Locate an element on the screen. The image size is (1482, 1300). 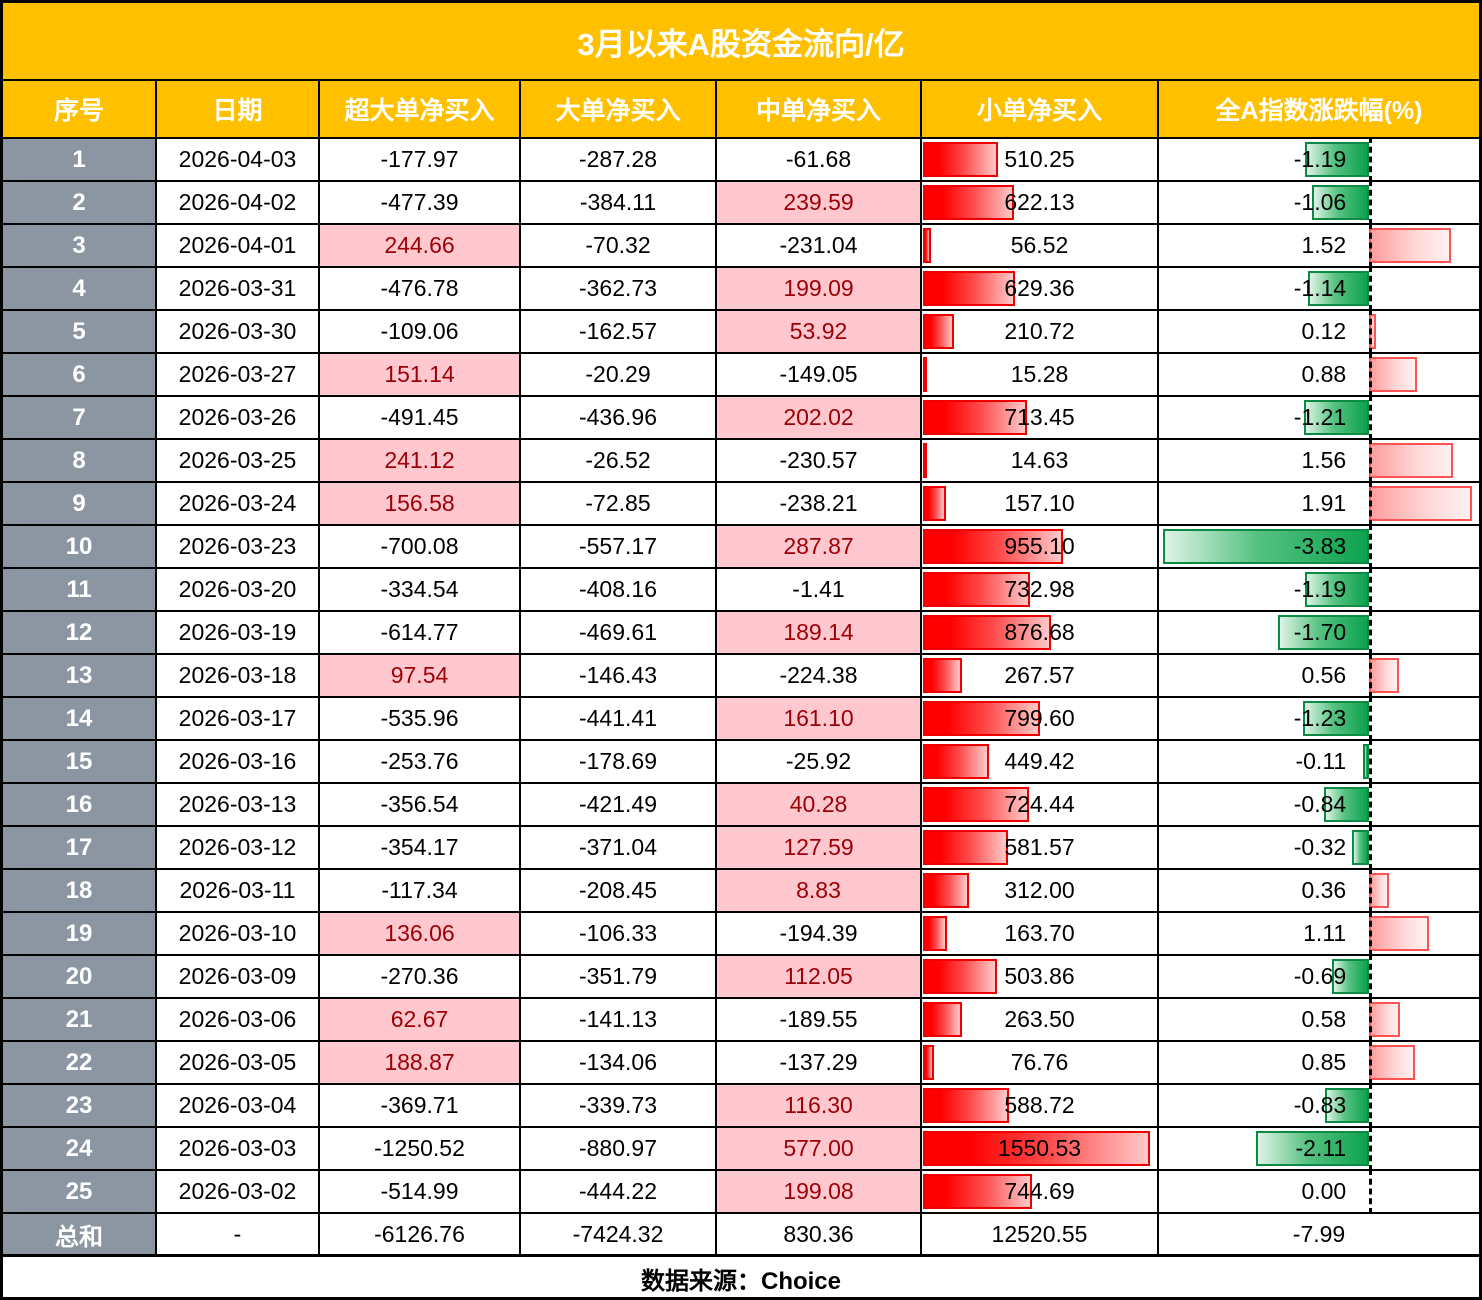
date-label: - is located at coordinates (237, 1233).